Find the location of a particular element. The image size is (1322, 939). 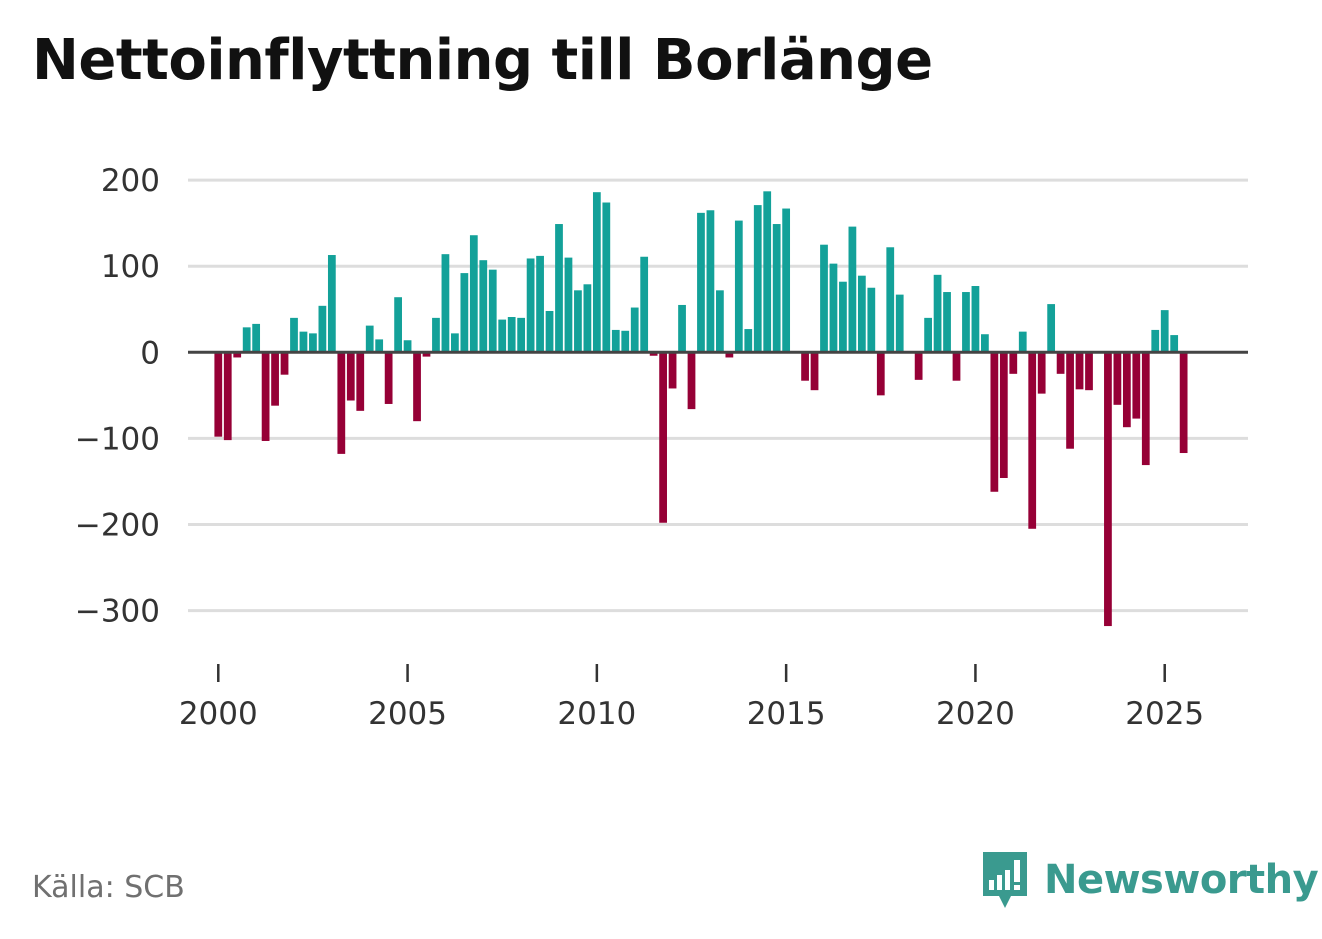

x-tick-label: 2025 is located at coordinates (1164, 714).